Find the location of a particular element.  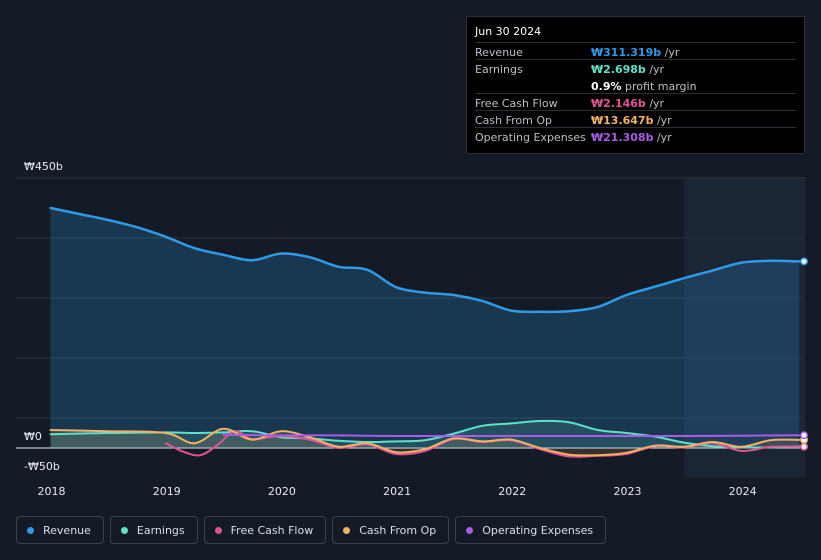

legend-item-cash-from-op: Cash From Op is located at coordinates (391, 530).